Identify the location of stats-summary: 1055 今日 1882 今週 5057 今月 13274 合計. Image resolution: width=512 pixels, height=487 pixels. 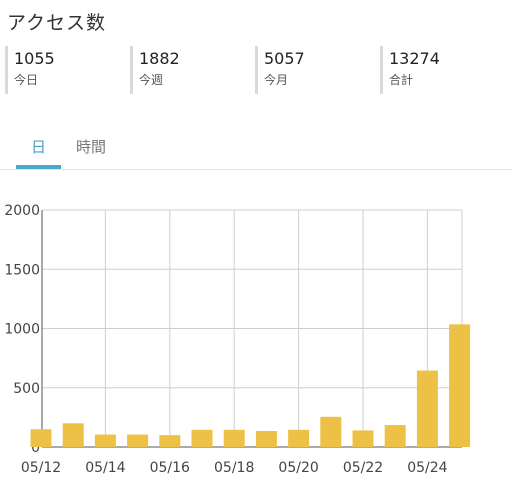
(255, 70).